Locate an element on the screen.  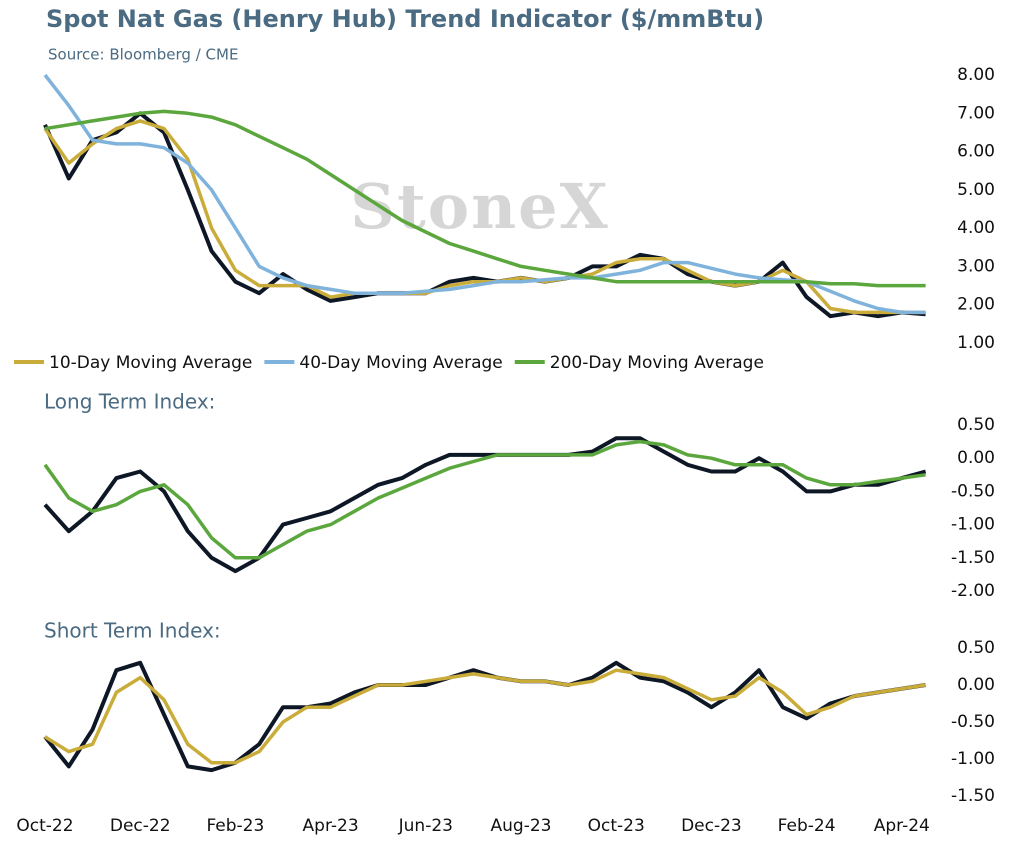
x-tick-label: Dec-22 is located at coordinates (140, 826).